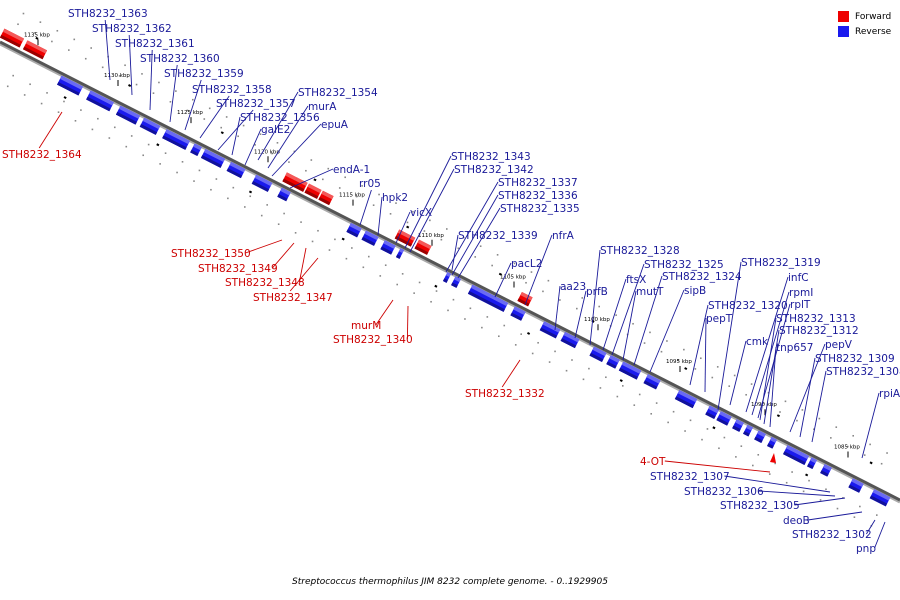  Describe the element at coordinates (832, 535) in the screenshot. I see `gene-label: STH8232_1302` at that location.